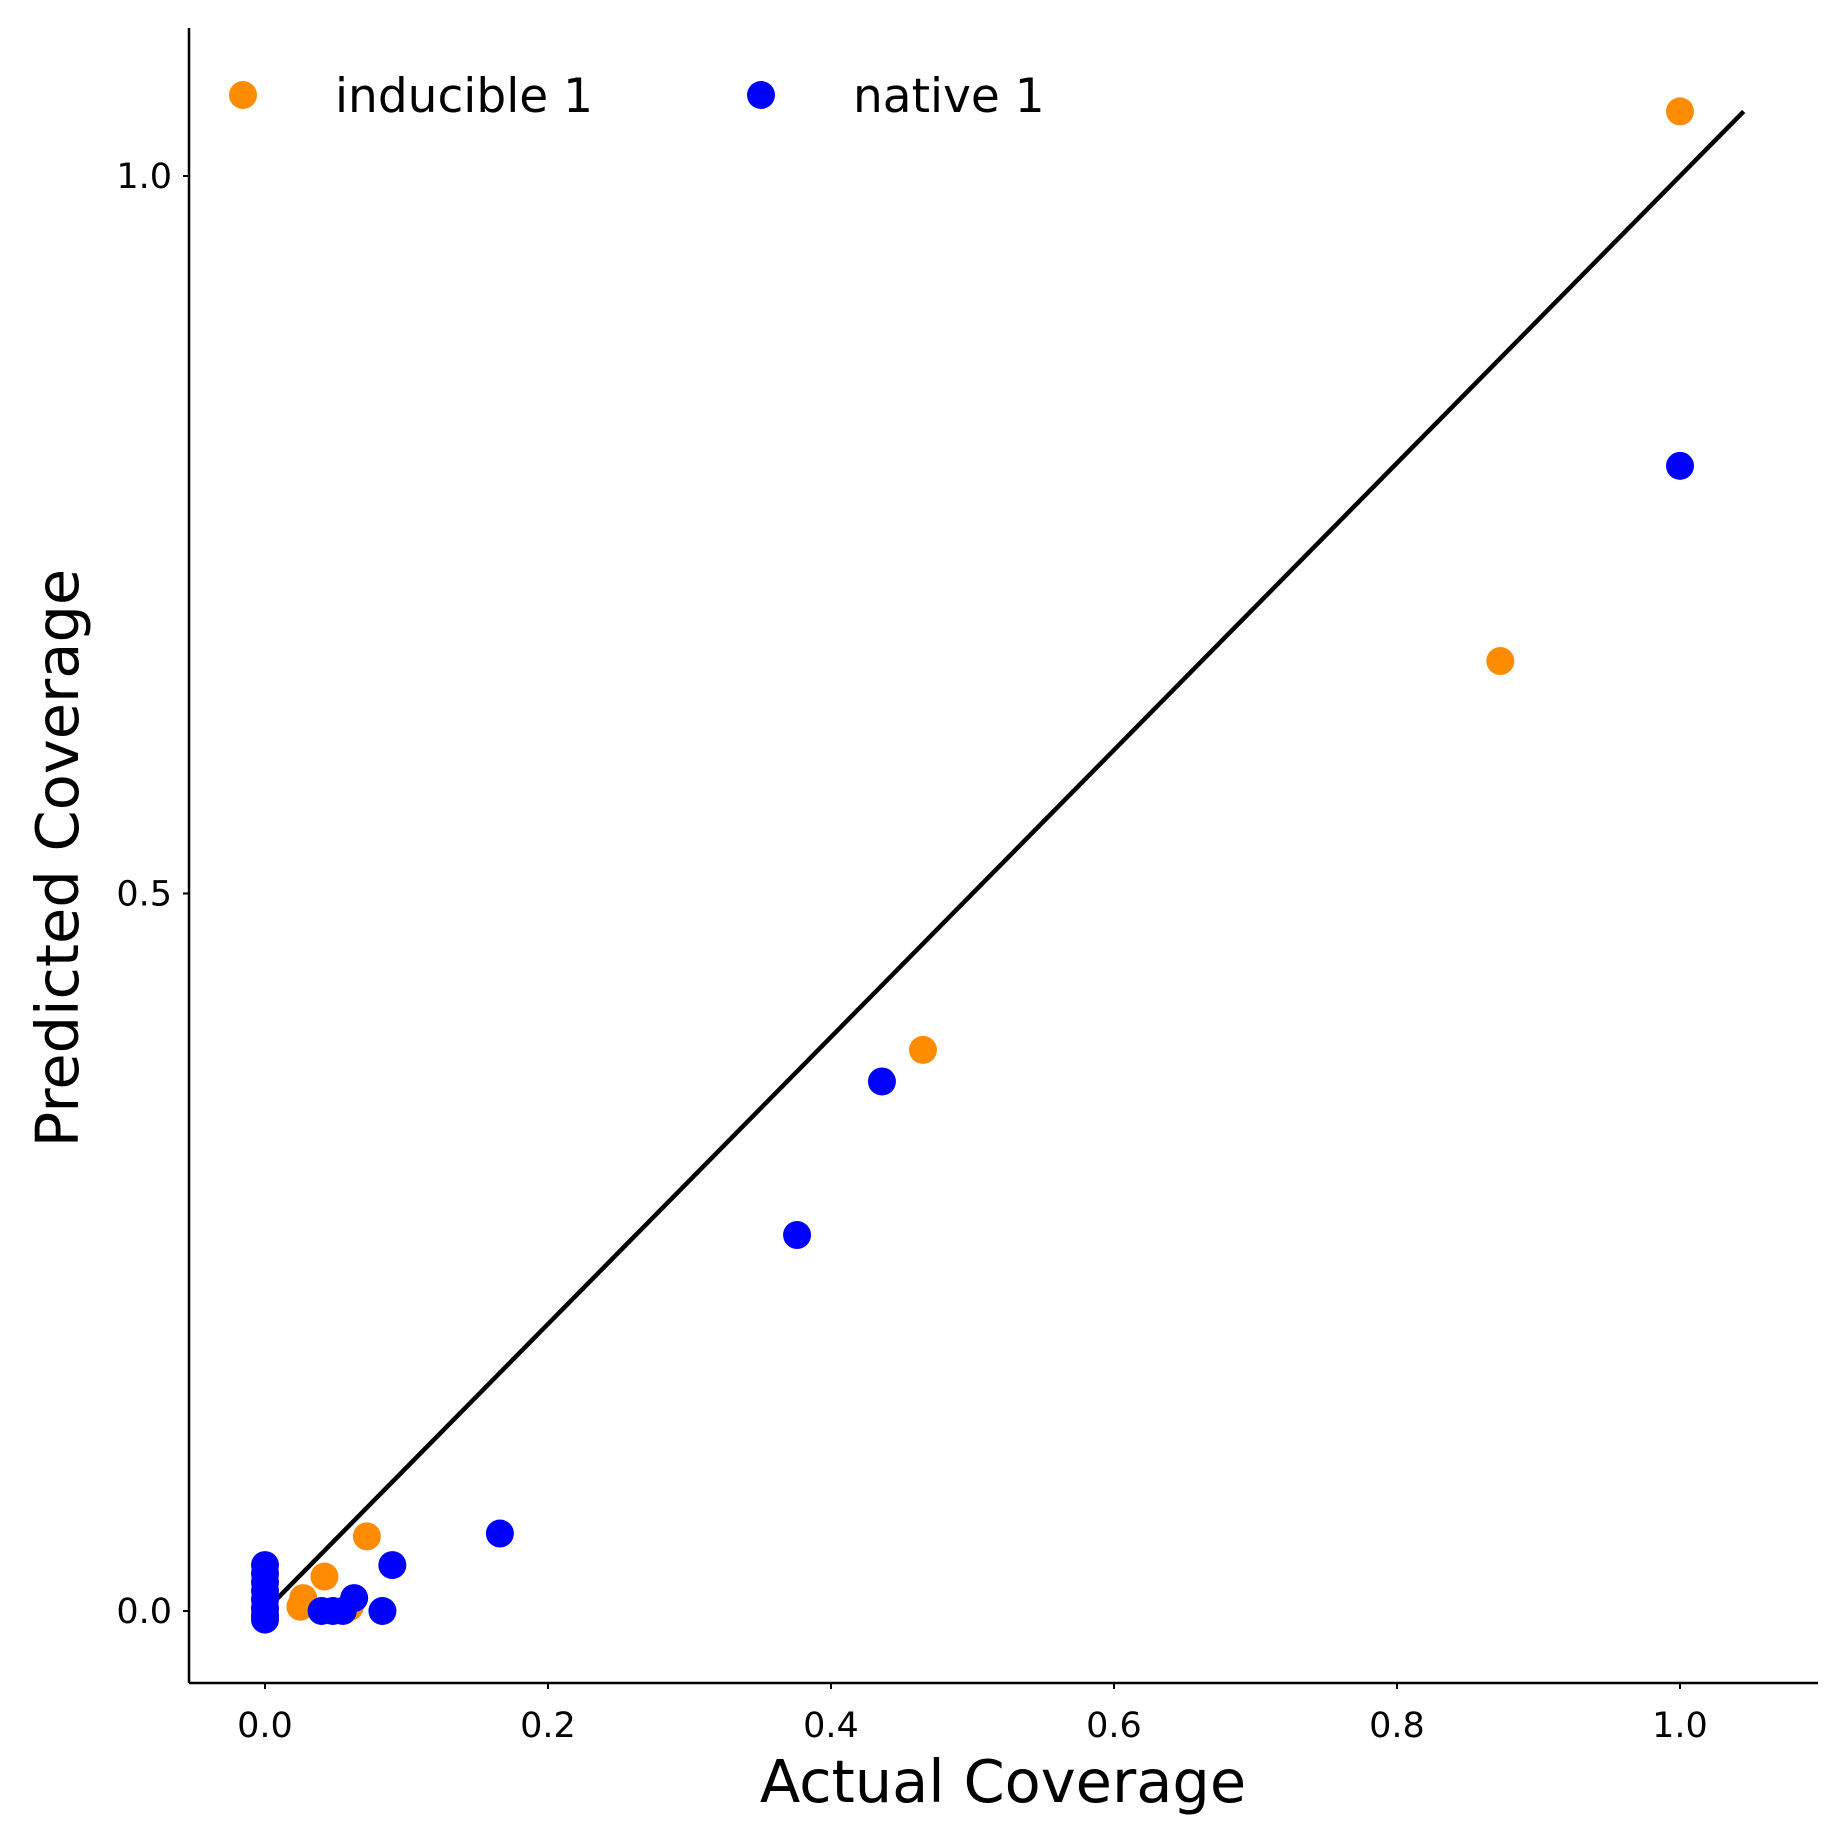 The image size is (1834, 1834). Describe the element at coordinates (144, 1612) in the screenshot. I see `y-tick-label-1: 0.0` at that location.